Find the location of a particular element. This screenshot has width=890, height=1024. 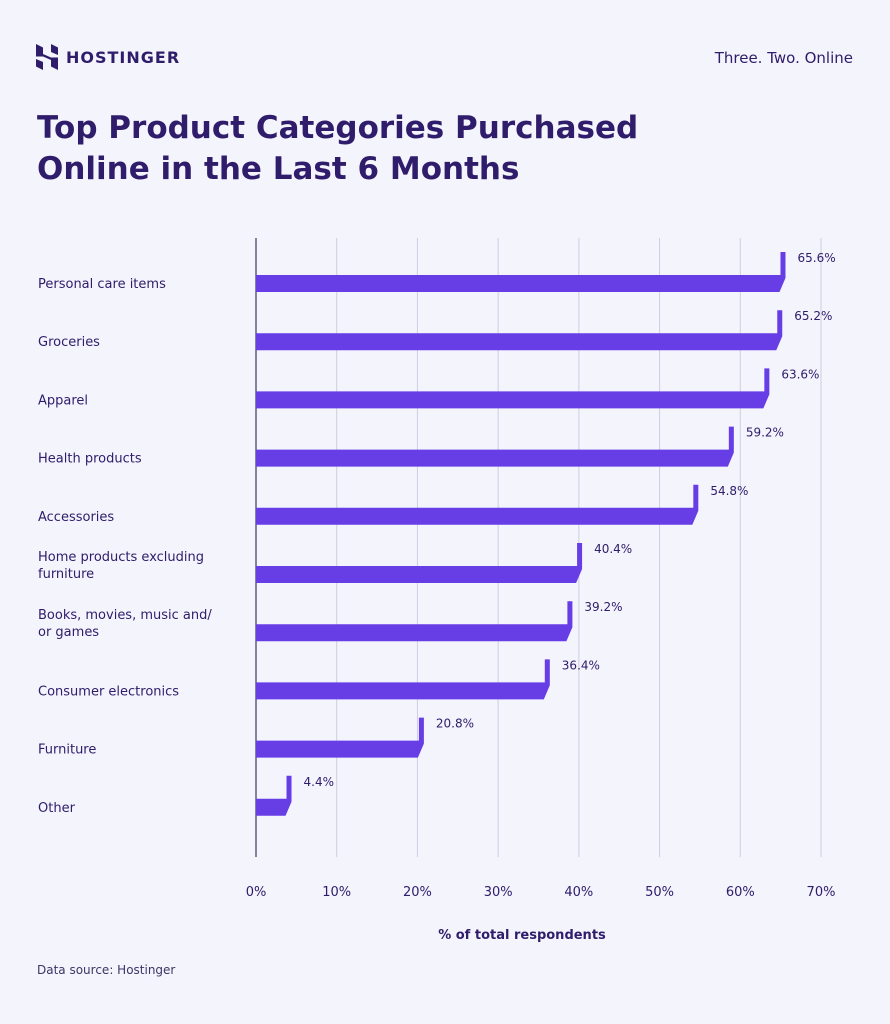

category-label: or games is located at coordinates (68, 632).